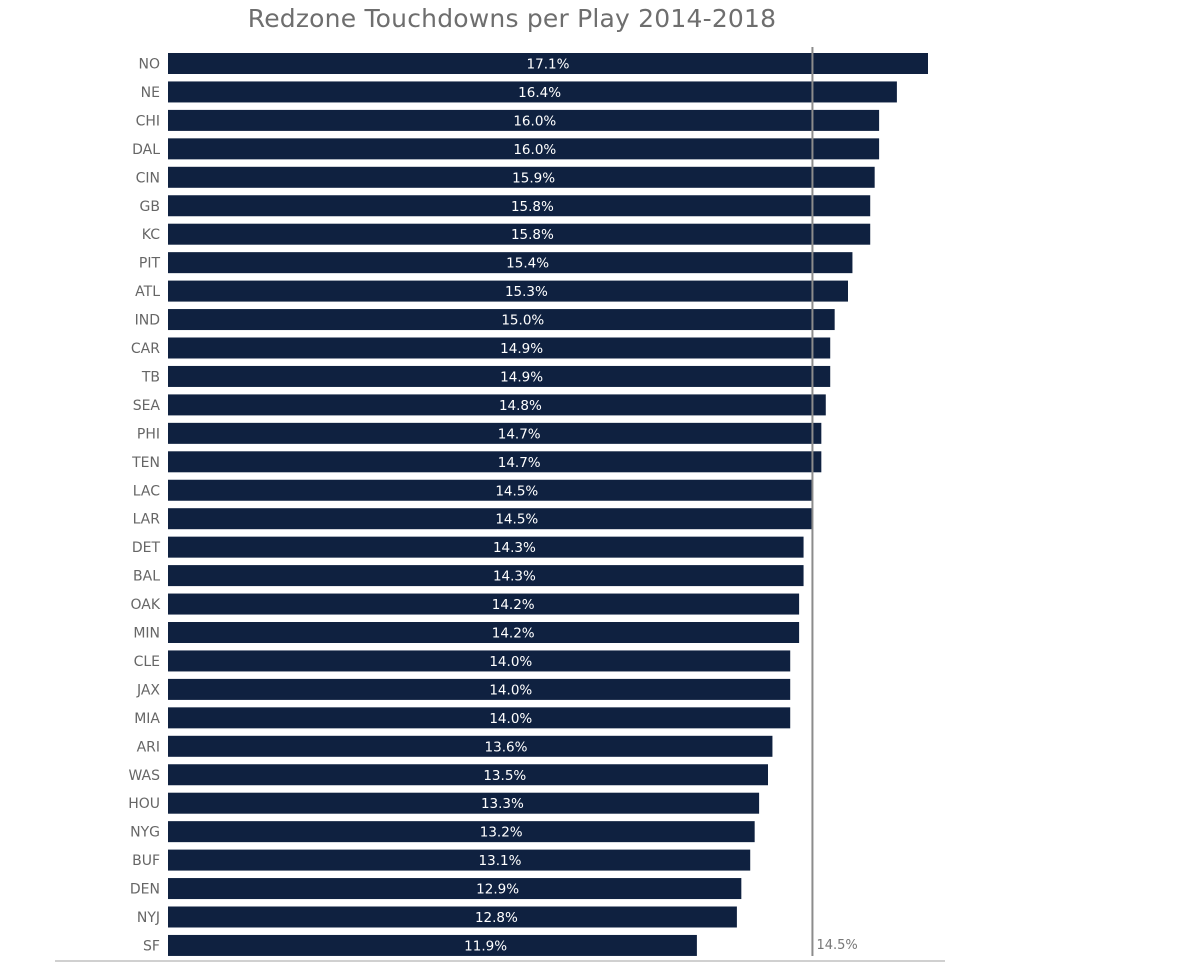 This screenshot has height=966, width=1200. I want to click on category-label-gb: GB, so click(150, 207).